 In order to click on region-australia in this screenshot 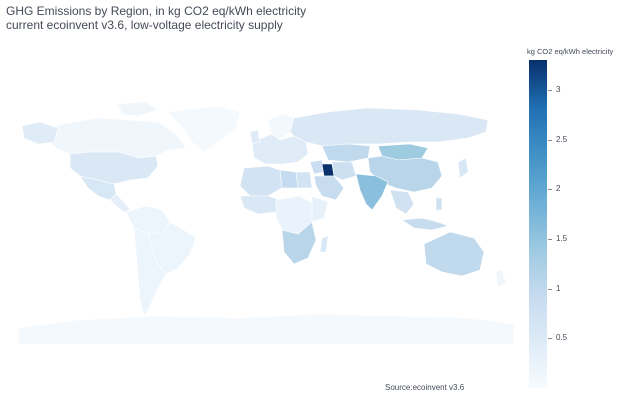, I will do `click(454, 254)`.